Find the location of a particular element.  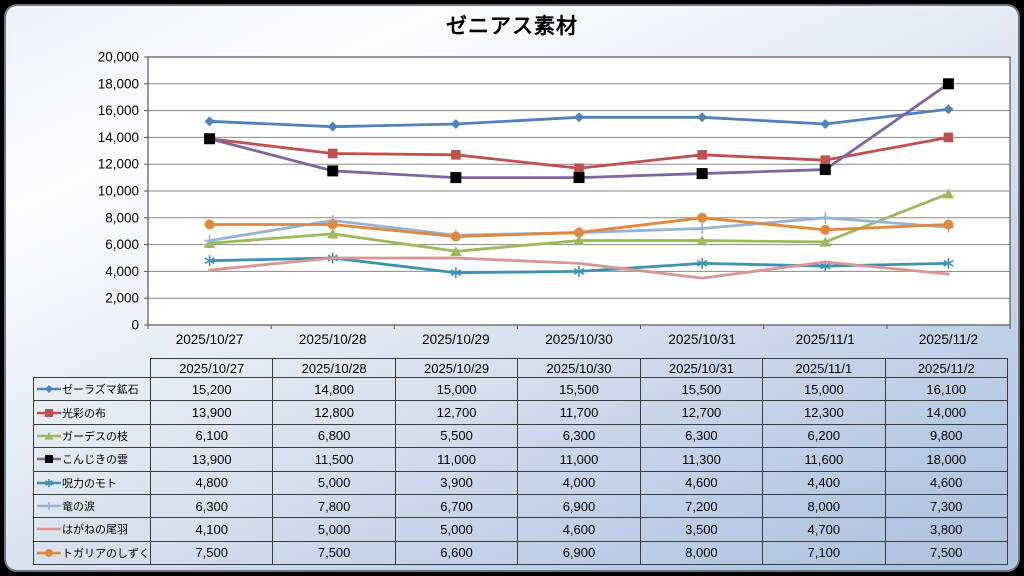

x-axis-label: 2025/10/31 is located at coordinates (702, 339).